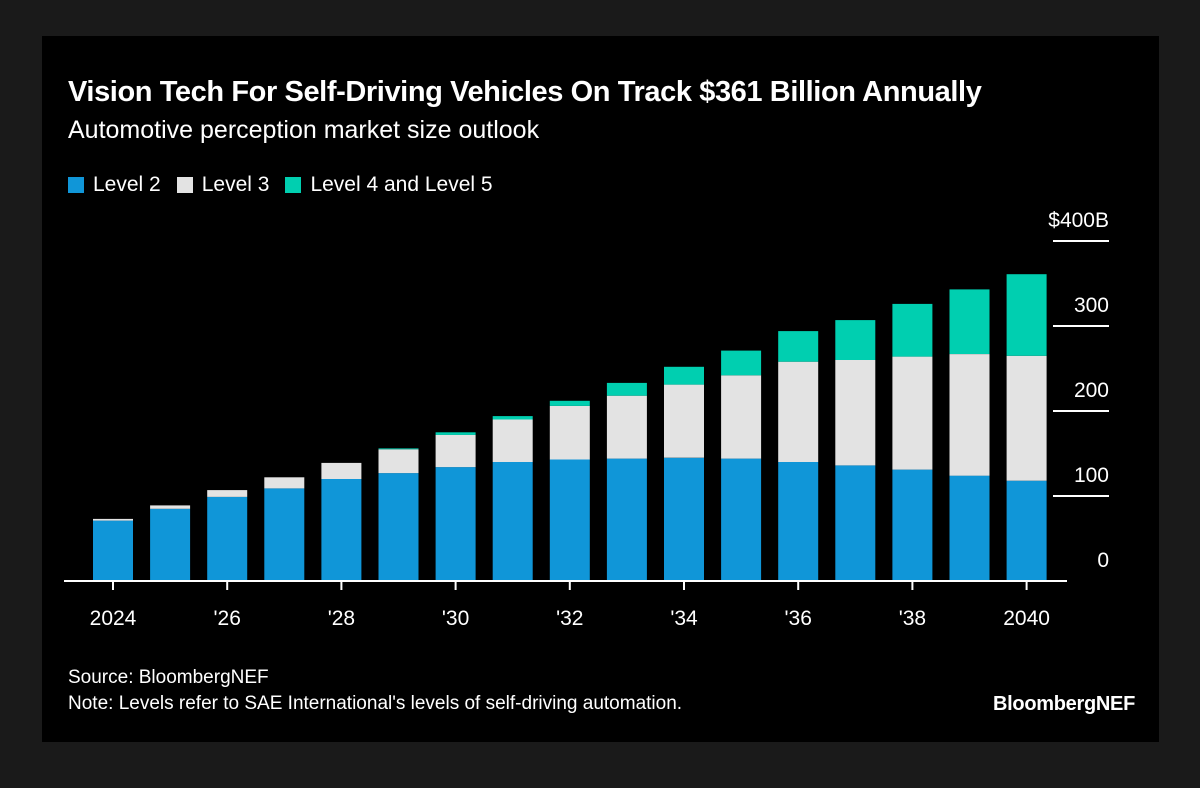  What do you see at coordinates (569, 618) in the screenshot?
I see `x-tick-label-2032: '32` at bounding box center [569, 618].